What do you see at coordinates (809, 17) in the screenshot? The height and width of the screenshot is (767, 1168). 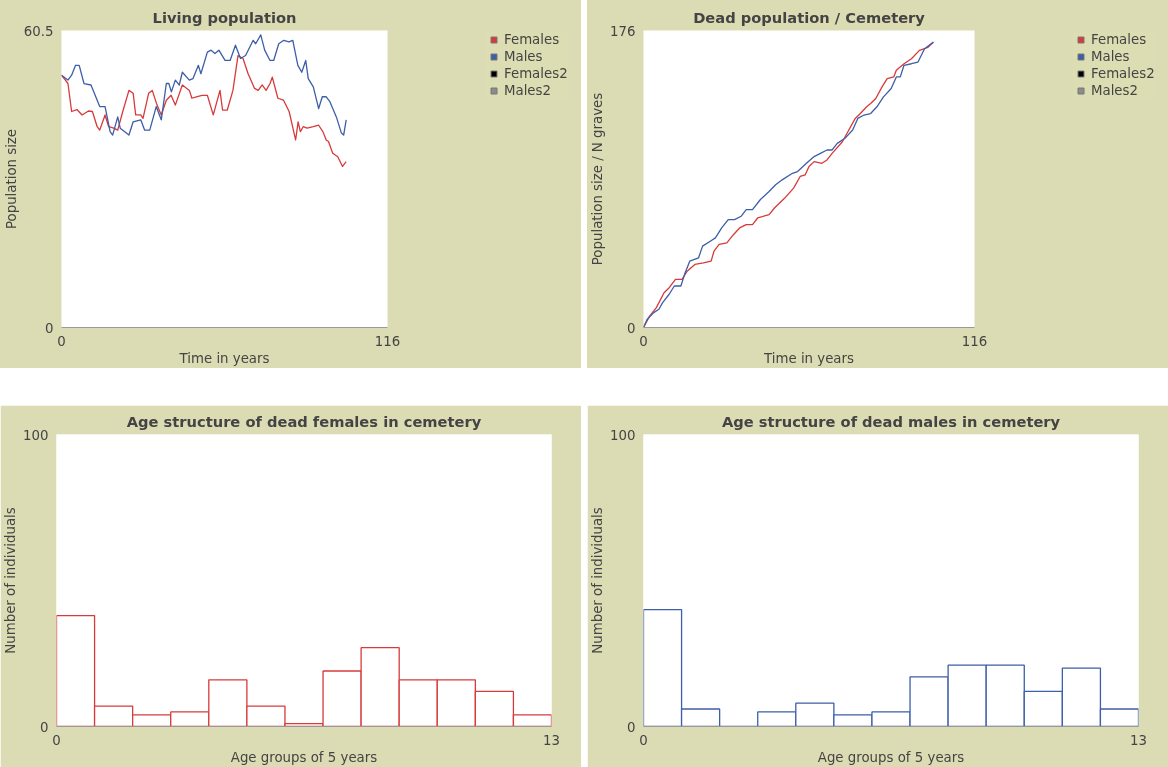 I see `chart-title: Dead population / Cemetery` at bounding box center [809, 17].